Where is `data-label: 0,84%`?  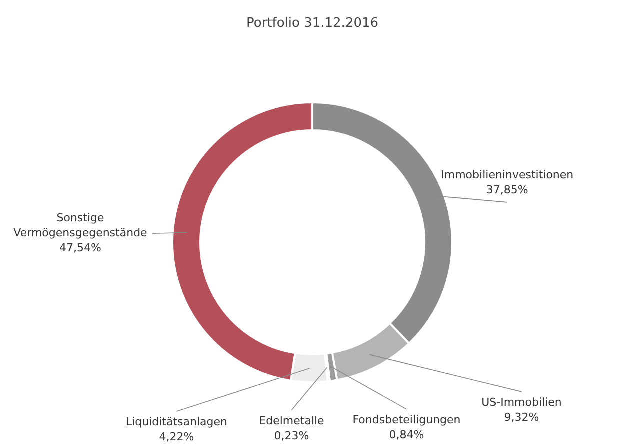
data-label: 0,84% is located at coordinates (406, 435).